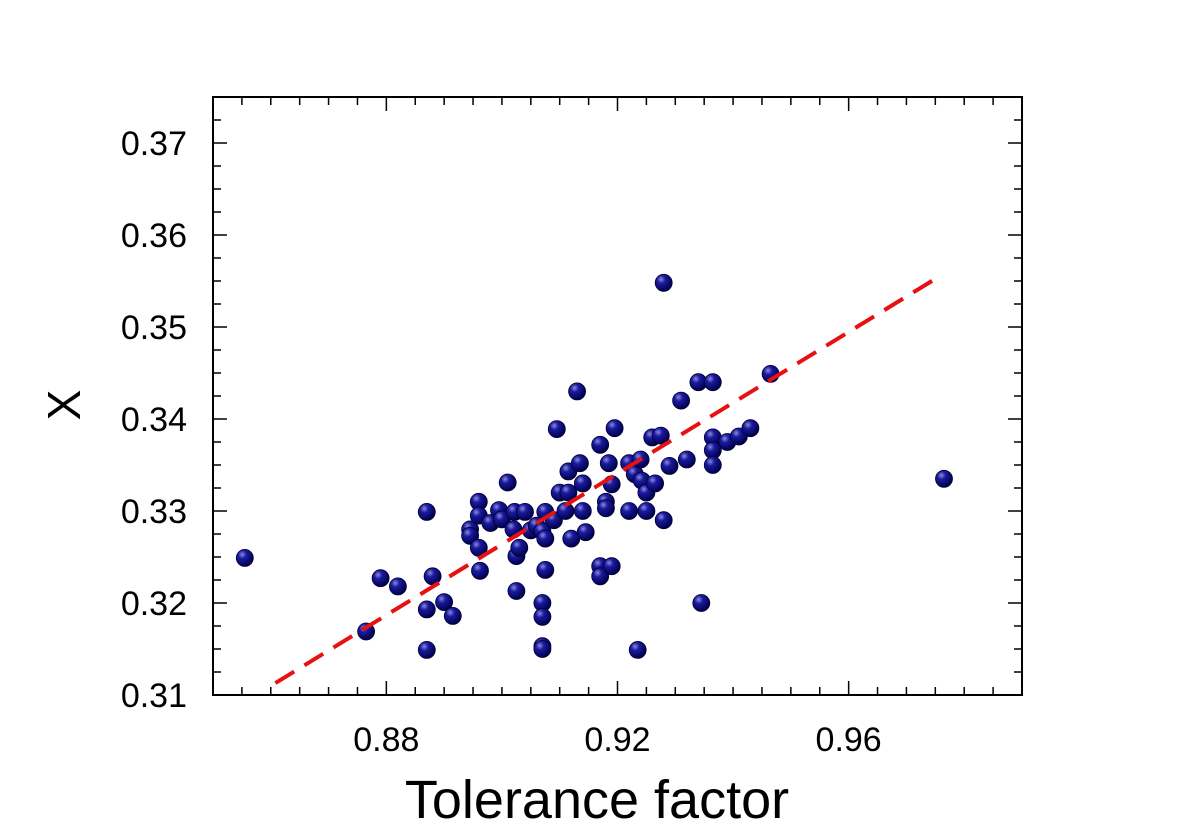 The width and height of the screenshot is (1188, 834). I want to click on y-tick-label: 0.37, so click(154, 144).